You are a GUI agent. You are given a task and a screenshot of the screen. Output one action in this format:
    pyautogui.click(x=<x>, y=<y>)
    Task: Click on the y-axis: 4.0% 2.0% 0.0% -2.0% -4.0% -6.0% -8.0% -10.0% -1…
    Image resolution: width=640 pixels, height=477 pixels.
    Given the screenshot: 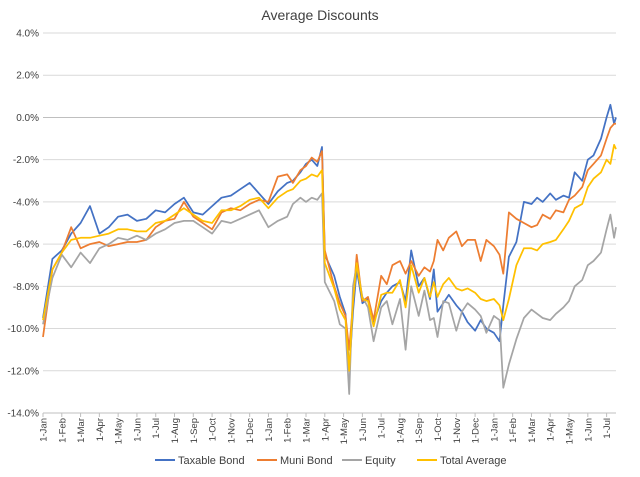 What is the action you would take?
    pyautogui.click(x=23, y=224)
    